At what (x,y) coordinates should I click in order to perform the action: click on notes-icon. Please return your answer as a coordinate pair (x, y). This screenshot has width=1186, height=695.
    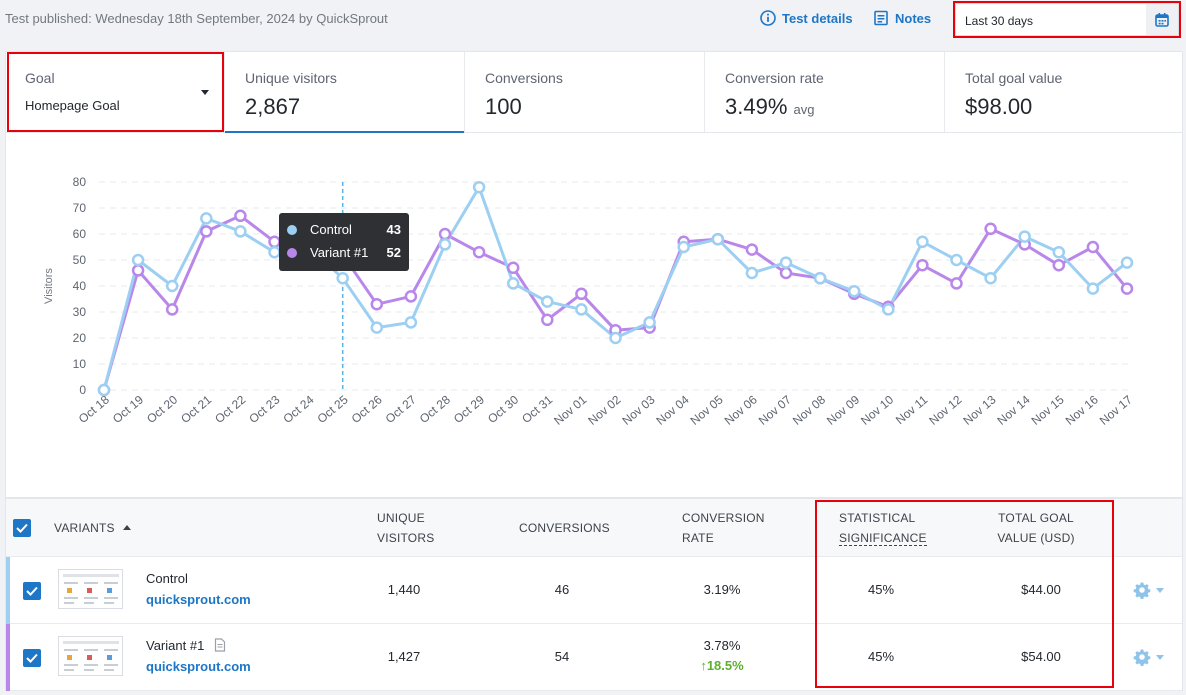
    Looking at the image, I should click on (881, 18).